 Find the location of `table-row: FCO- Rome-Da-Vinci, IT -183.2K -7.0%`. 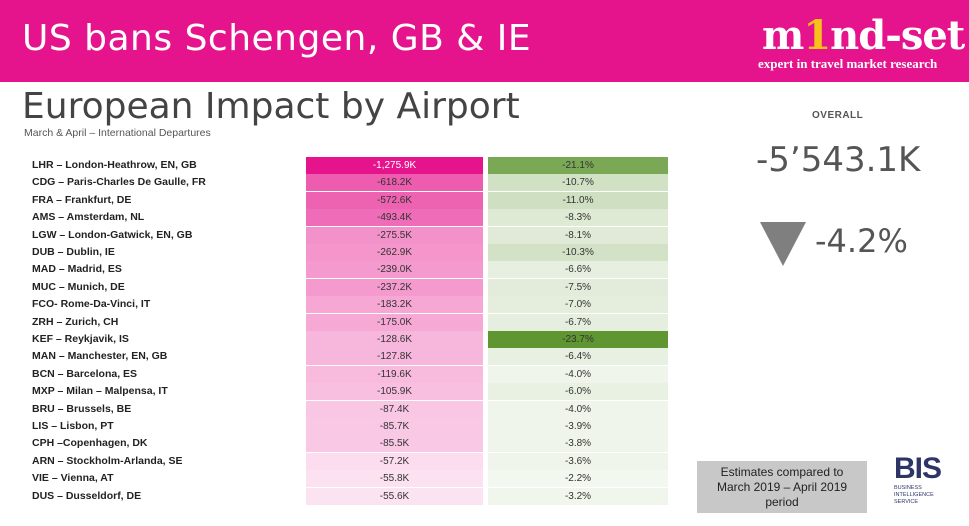

table-row: FCO- Rome-Da-Vinci, IT -183.2K -7.0% is located at coordinates (340, 305).